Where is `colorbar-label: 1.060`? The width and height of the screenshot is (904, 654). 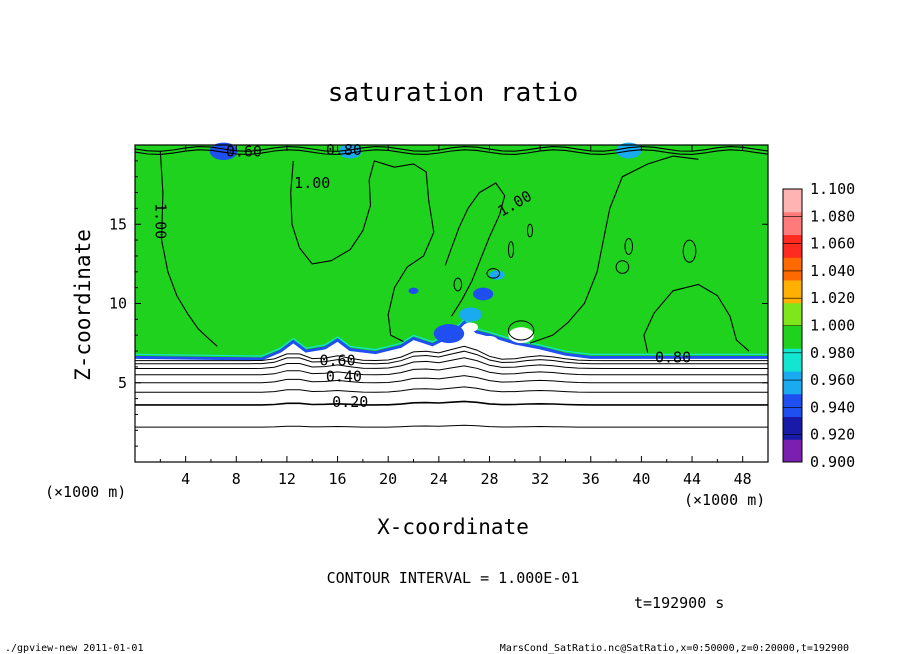
colorbar-label: 1.060 is located at coordinates (832, 244).